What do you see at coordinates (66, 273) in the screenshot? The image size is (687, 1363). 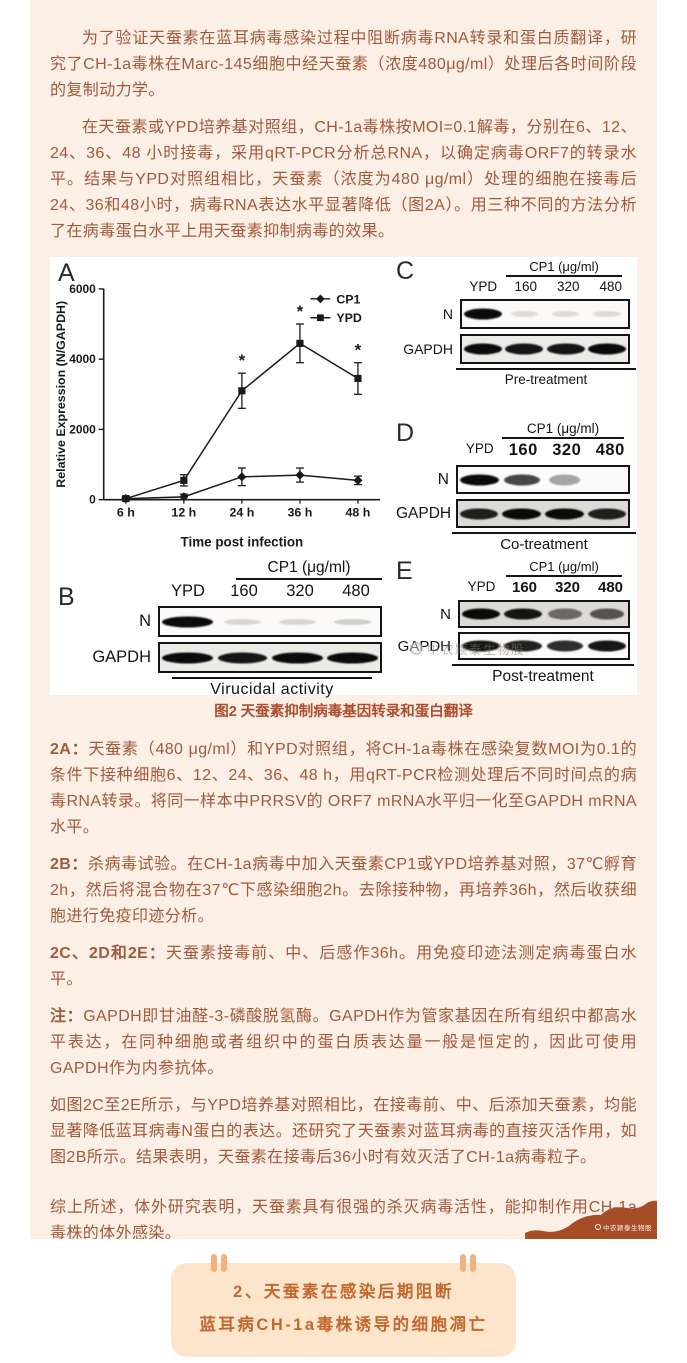 I see `panel-a-label: A` at bounding box center [66, 273].